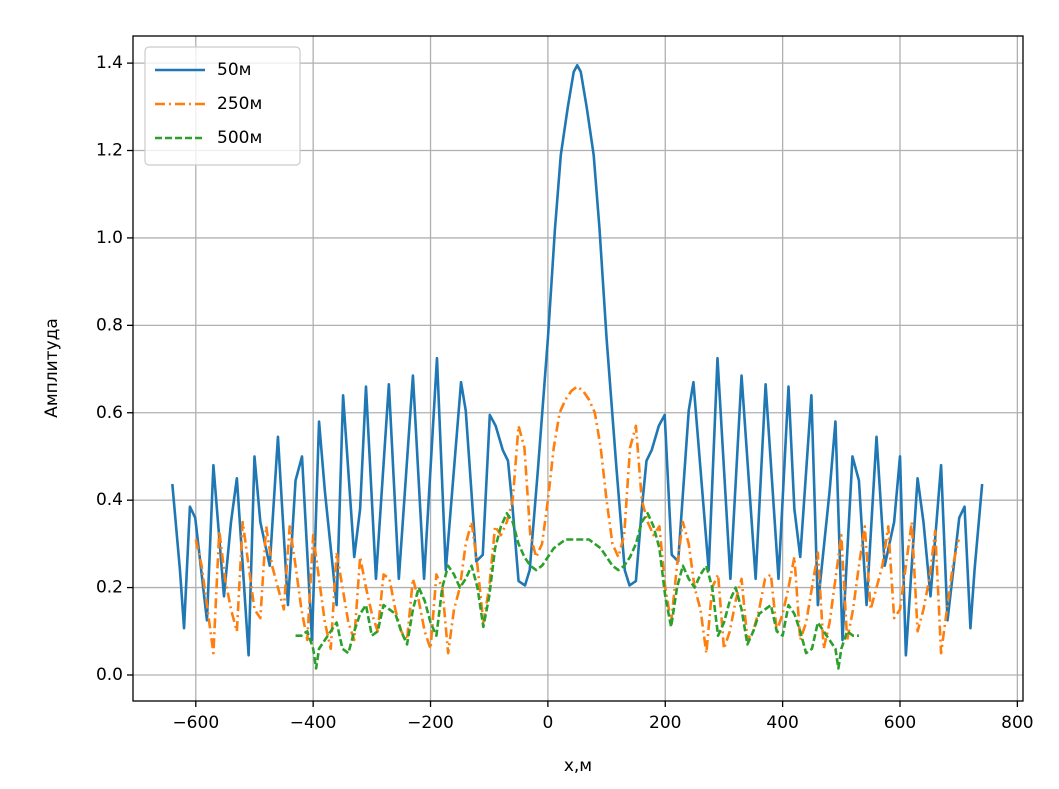  I want to click on x-tick-label: 600, so click(900, 723).